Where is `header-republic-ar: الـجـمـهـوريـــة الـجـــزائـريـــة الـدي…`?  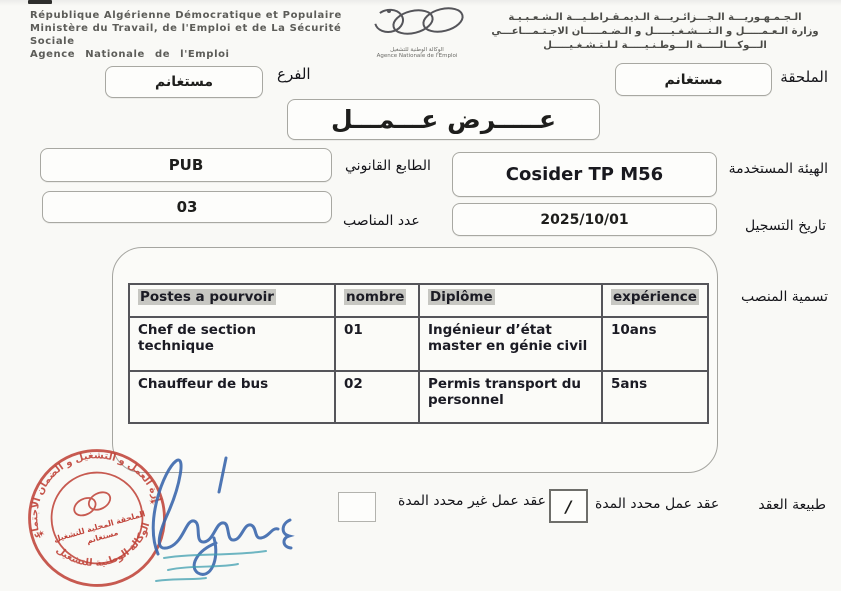
header-republic-ar: الـجـمـهـوريـــة الـجـــزائـريـــة الـدي… is located at coordinates (655, 17).